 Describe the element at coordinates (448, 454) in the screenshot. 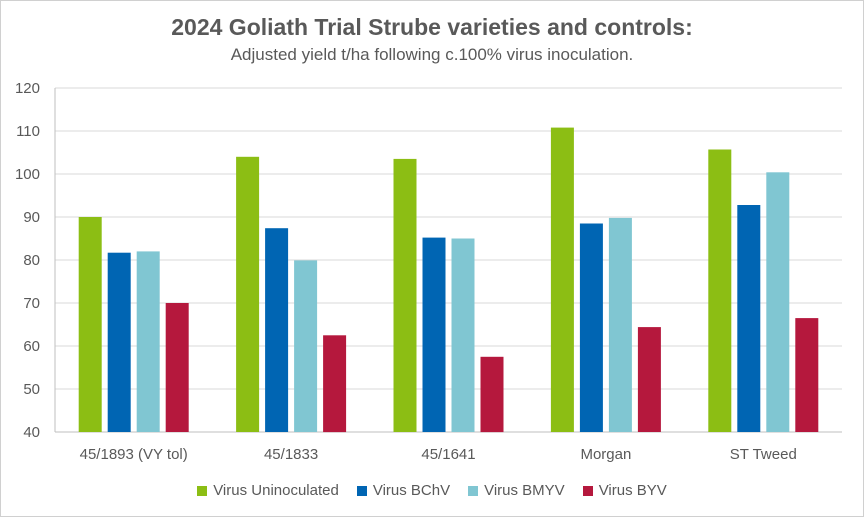

I see `x-tick-label: 45/1641` at that location.